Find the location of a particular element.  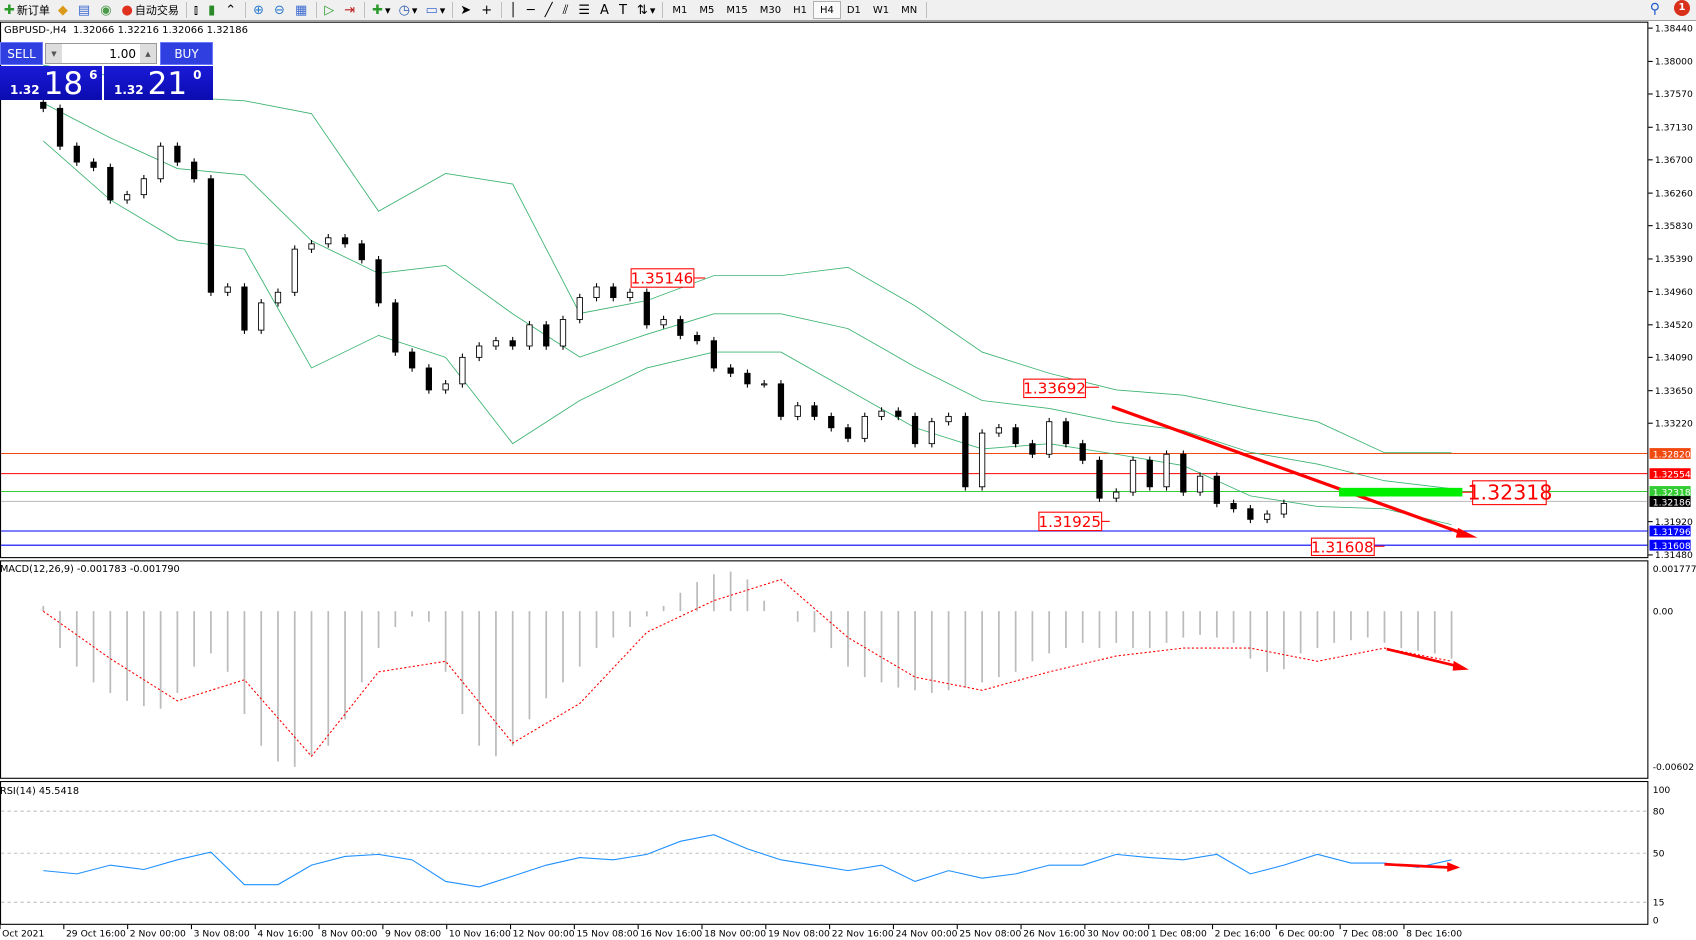

cursor-button: ➤ is located at coordinates (466, 10).